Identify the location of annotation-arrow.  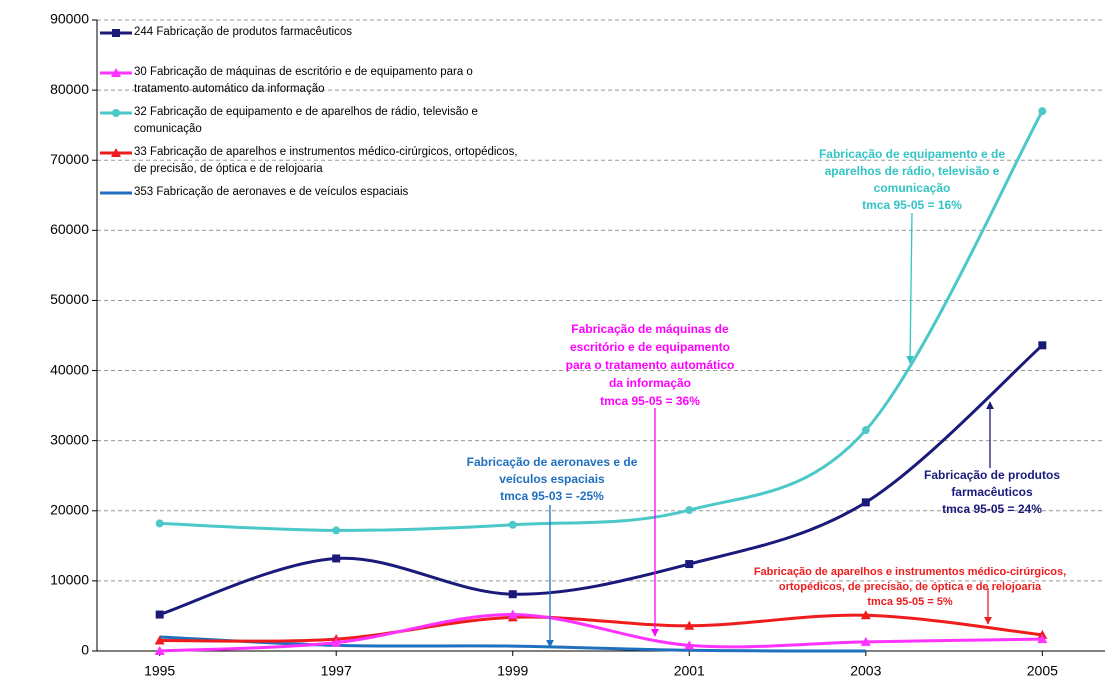
(910, 288).